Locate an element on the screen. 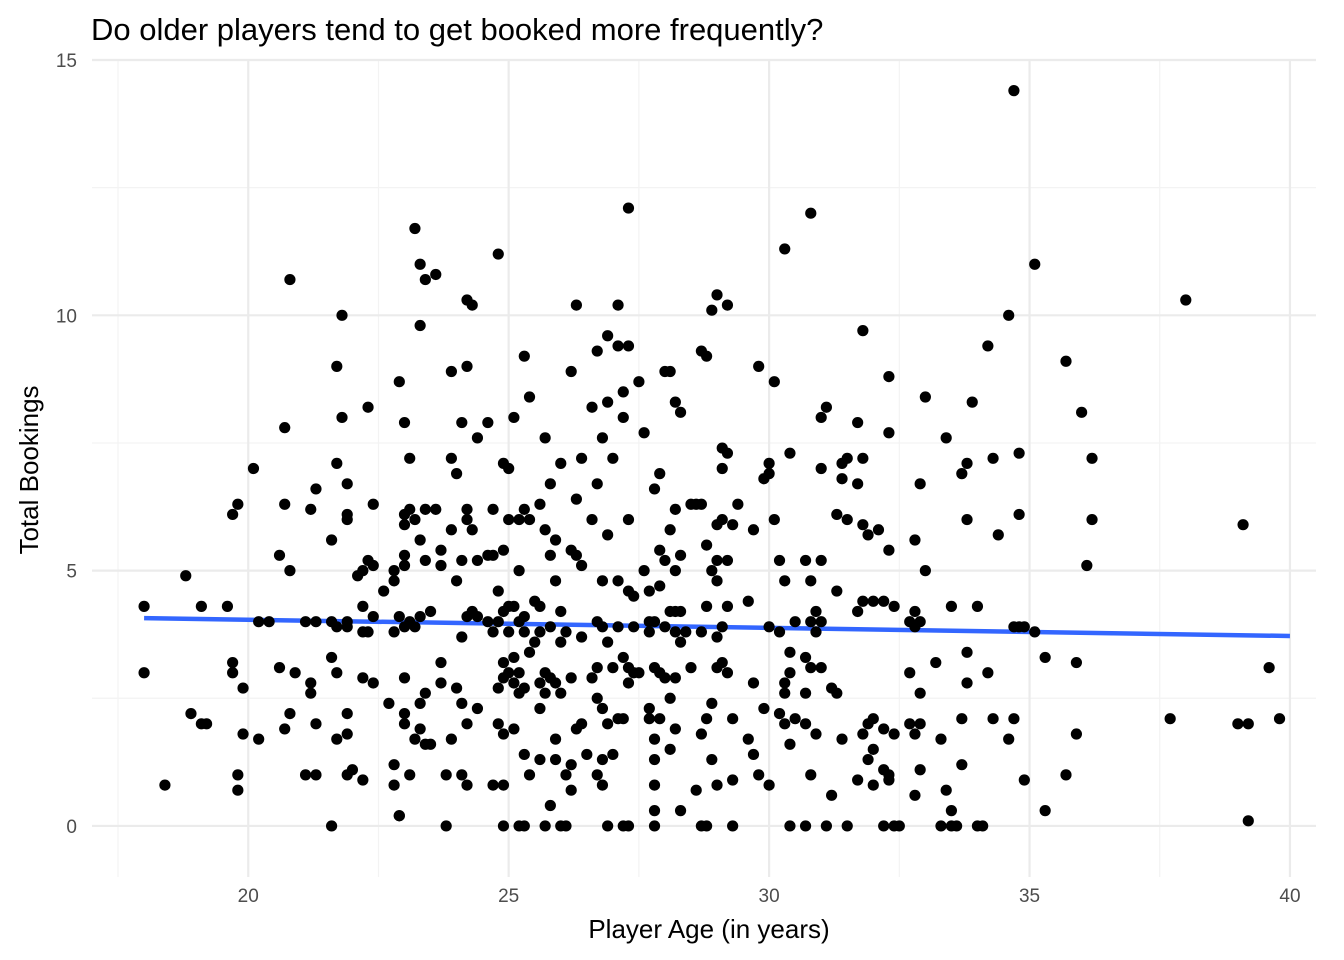 This screenshot has height=960, width=1344. x-tick-label: 25 is located at coordinates (508, 896).